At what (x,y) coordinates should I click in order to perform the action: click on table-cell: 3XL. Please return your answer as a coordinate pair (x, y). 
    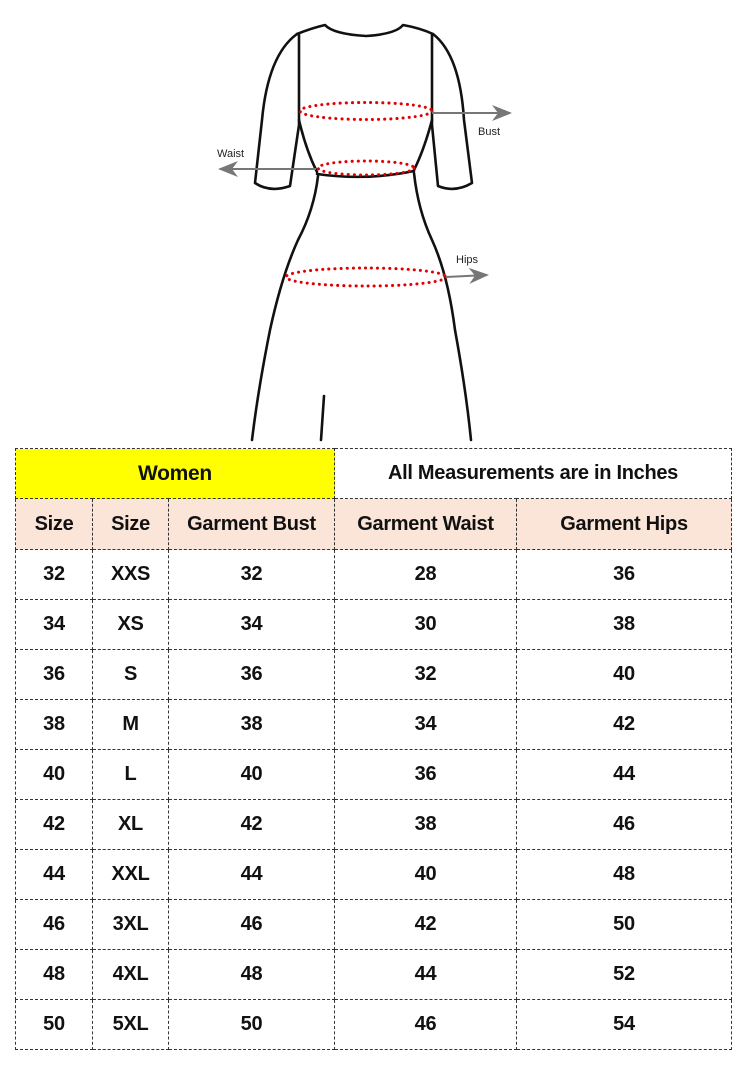
    Looking at the image, I should click on (130, 924).